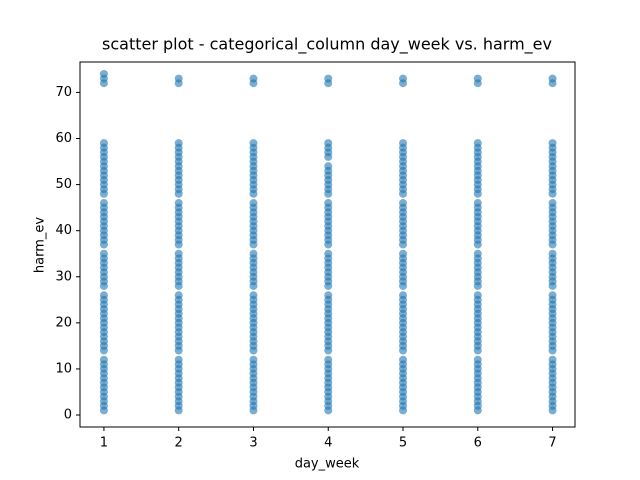 The height and width of the screenshot is (480, 640). Describe the element at coordinates (63, 138) in the screenshot. I see `y-tick-label: 60` at that location.